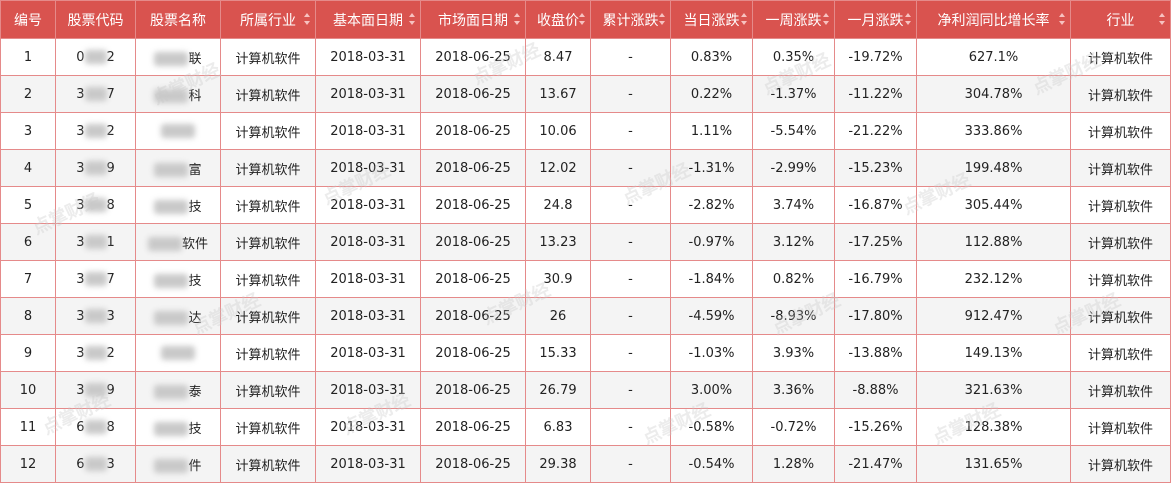 The image size is (1174, 488). I want to click on name-visible-suffix: 科, so click(195, 96).